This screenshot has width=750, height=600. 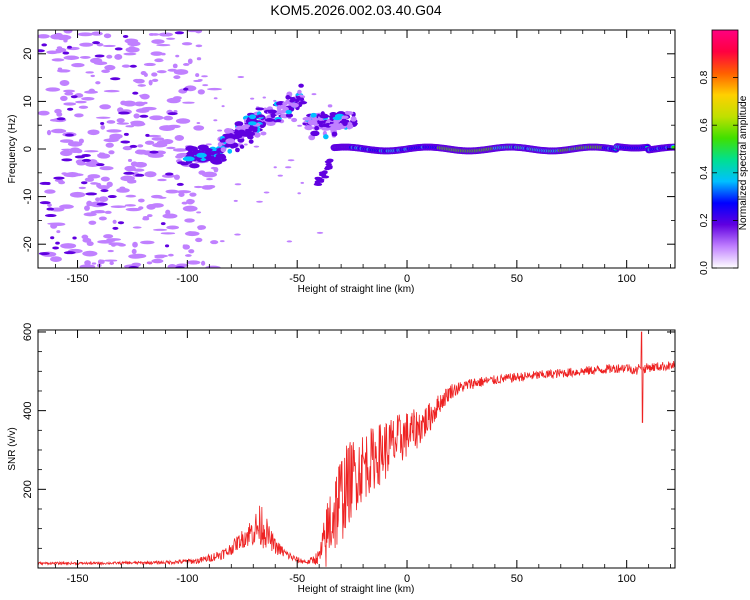 What do you see at coordinates (12, 448) in the screenshot?
I see `snr-y-axis-label: SNR (v/v)` at bounding box center [12, 448].